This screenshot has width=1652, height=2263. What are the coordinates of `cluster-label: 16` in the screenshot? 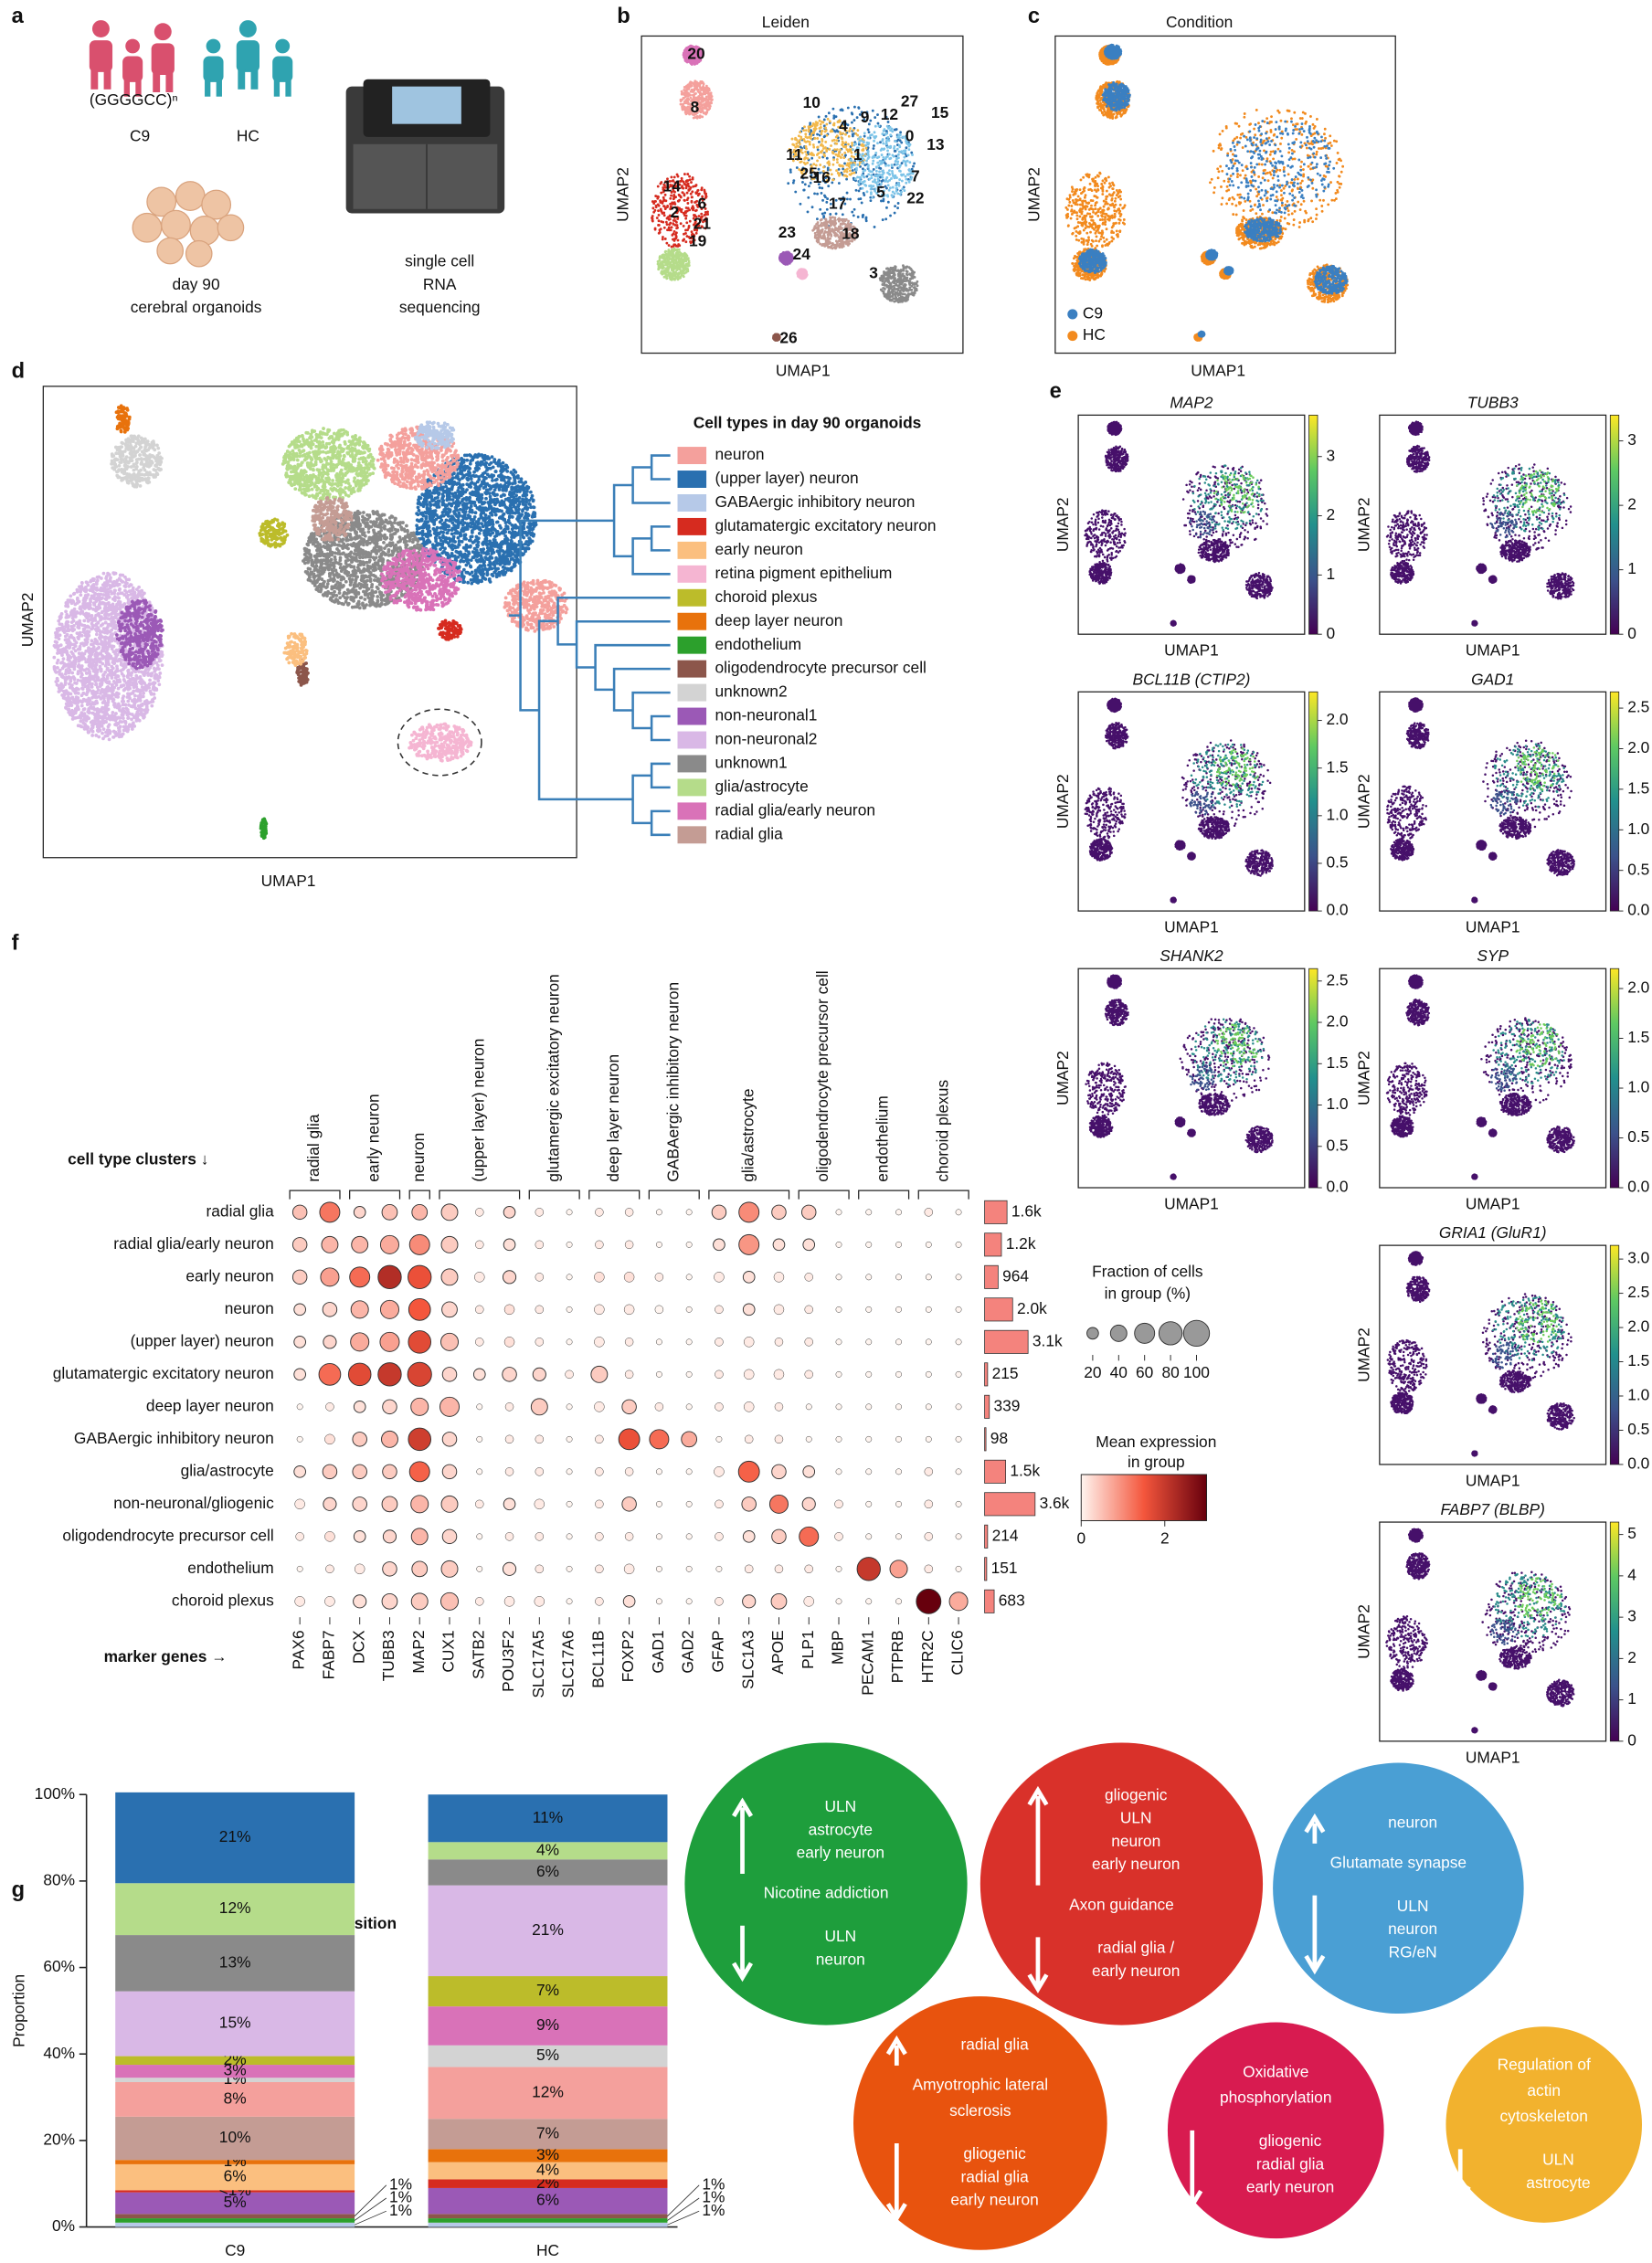 It's located at (822, 177).